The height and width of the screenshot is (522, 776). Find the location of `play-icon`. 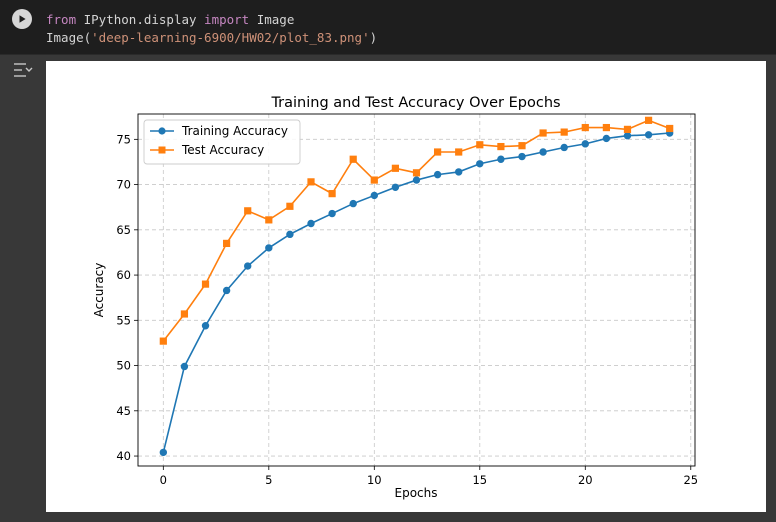

play-icon is located at coordinates (22, 19).